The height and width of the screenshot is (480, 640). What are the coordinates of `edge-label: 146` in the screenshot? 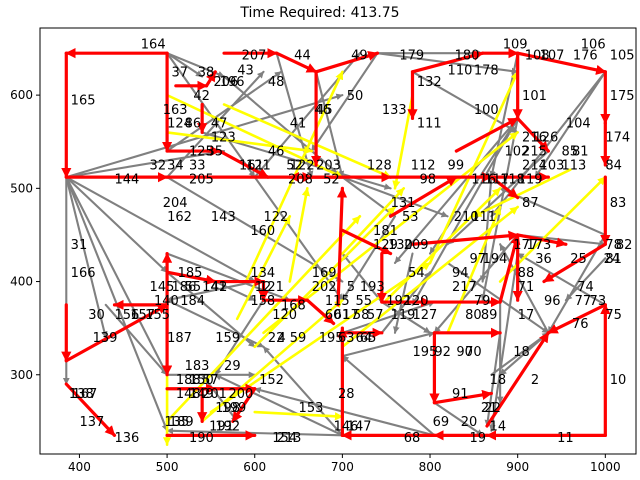 It's located at (346, 427).